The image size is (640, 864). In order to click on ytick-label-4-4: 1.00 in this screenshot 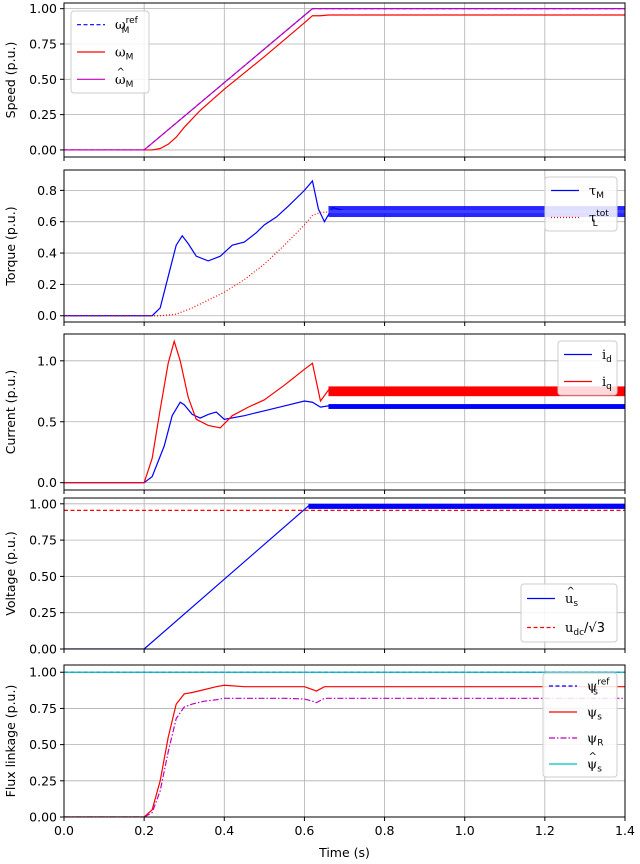, I will do `click(43, 672)`.